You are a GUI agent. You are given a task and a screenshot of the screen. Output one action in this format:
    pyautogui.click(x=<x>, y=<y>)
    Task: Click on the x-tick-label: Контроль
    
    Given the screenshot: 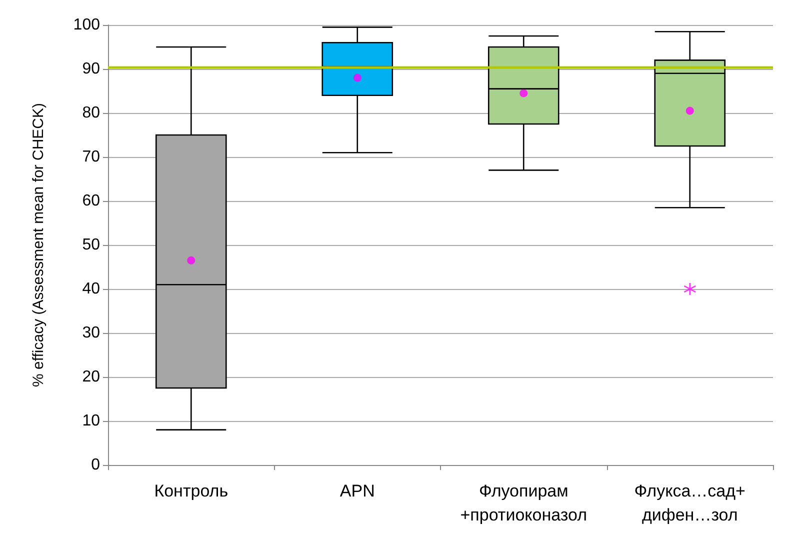 What is the action you would take?
    pyautogui.click(x=191, y=491)
    